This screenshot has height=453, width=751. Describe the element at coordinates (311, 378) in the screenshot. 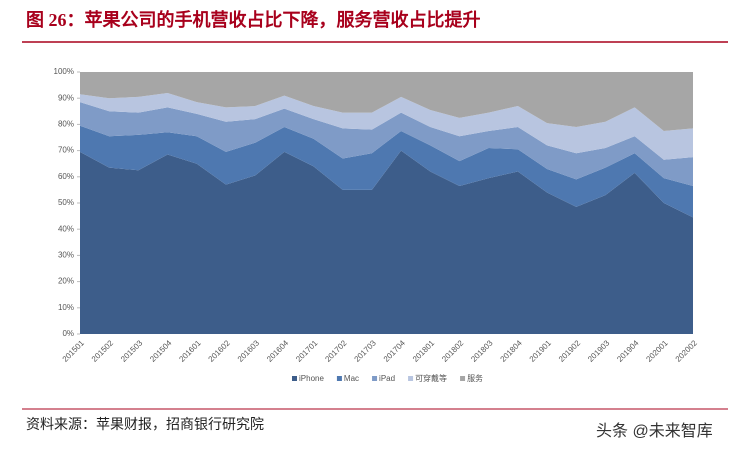

I see `legend-label: iPhone` at that location.